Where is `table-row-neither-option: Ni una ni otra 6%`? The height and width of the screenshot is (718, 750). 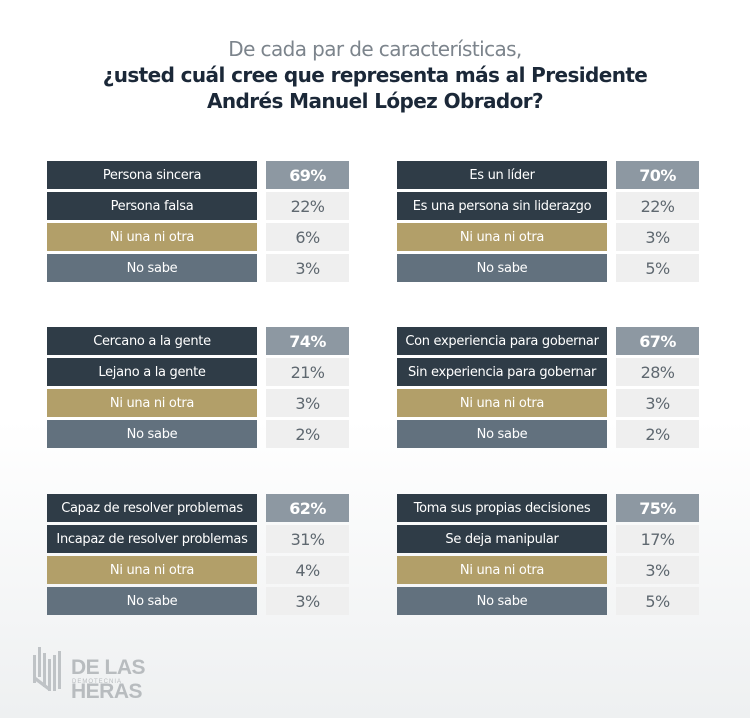
table-row-neither-option: Ni una ni otra 6% is located at coordinates (198, 237).